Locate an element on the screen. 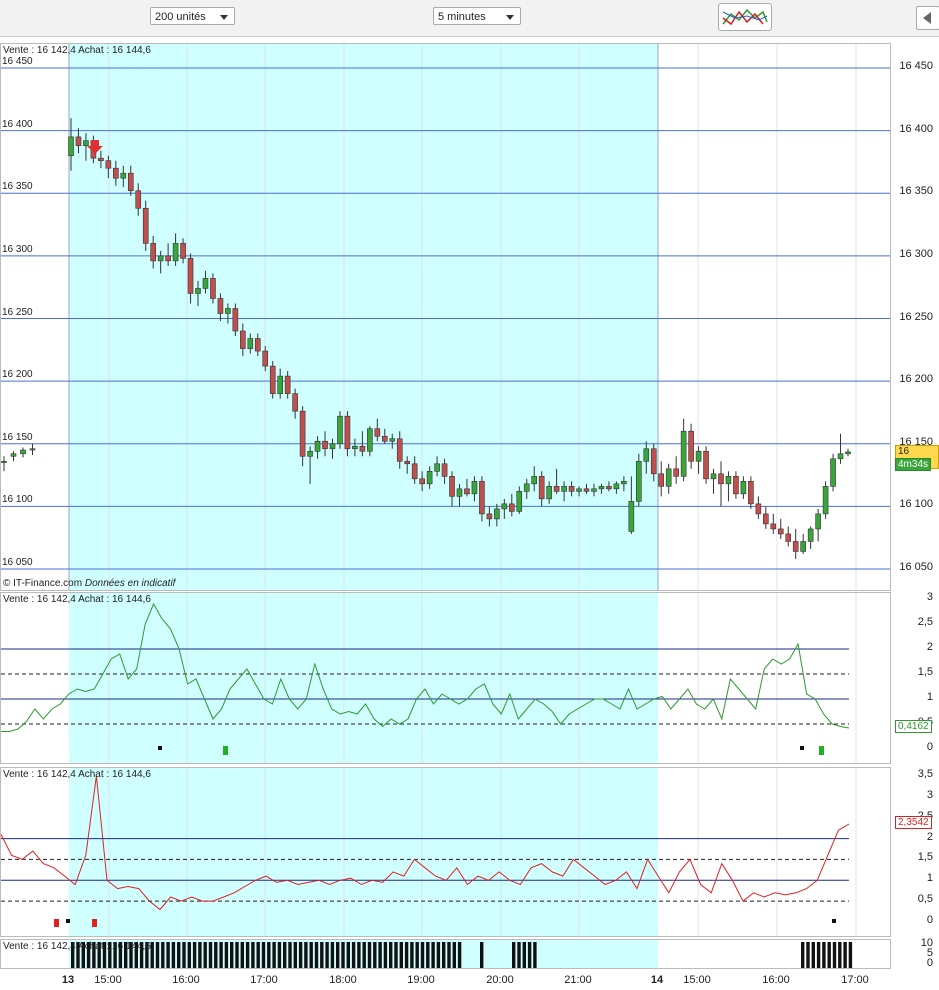 The width and height of the screenshot is (939, 990). interval-select: 5 minutes is located at coordinates (477, 16).